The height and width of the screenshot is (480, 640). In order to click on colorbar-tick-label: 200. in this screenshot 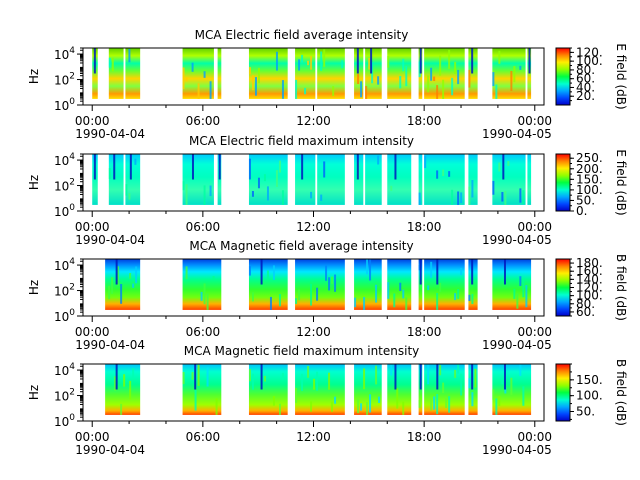, I will do `click(589, 169)`.